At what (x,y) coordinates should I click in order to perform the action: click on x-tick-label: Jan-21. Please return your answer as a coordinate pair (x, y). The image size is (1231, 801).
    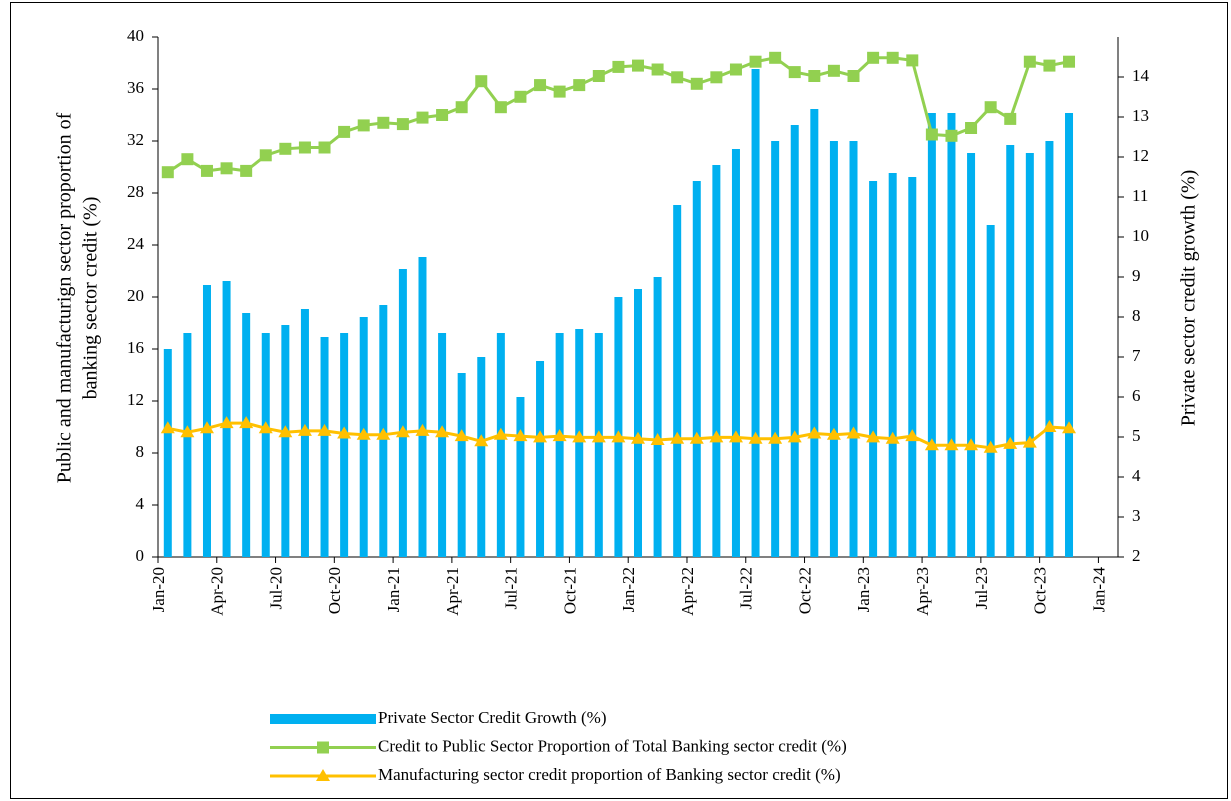
    Looking at the image, I should click on (393, 589).